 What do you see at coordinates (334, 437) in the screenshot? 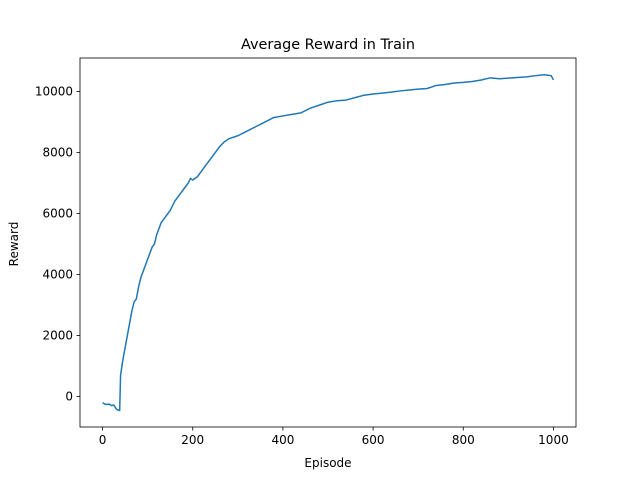
I see `x-axis-ticks: 0 200 400 600 800 1000` at bounding box center [334, 437].